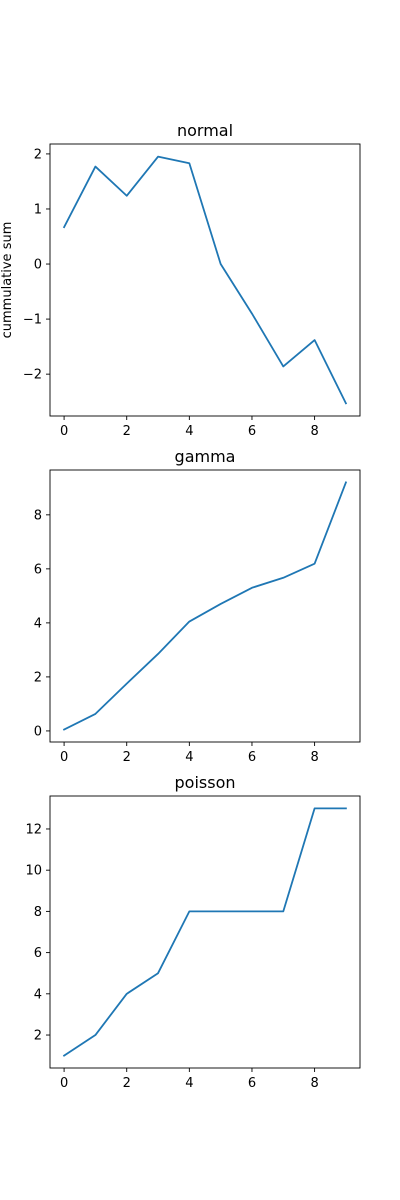 The height and width of the screenshot is (1200, 400). What do you see at coordinates (38, 994) in the screenshot?
I see `y-tick-label-poisson: 4` at bounding box center [38, 994].